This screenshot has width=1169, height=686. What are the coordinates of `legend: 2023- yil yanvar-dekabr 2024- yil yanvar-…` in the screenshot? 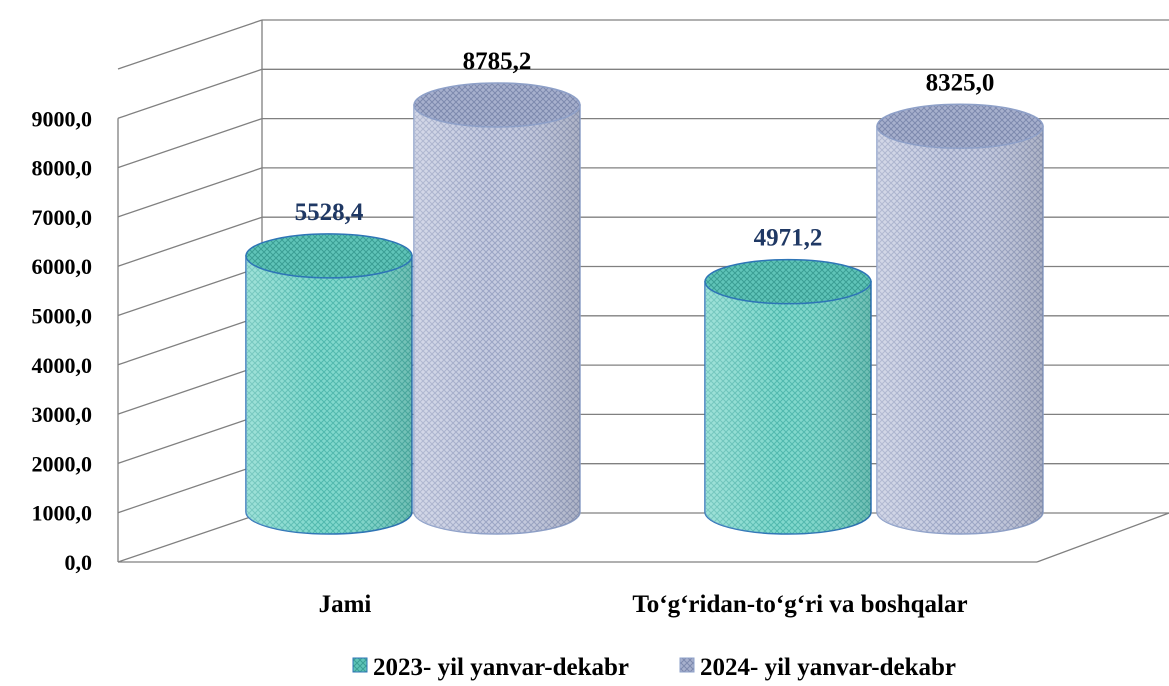 It's located at (654, 667).